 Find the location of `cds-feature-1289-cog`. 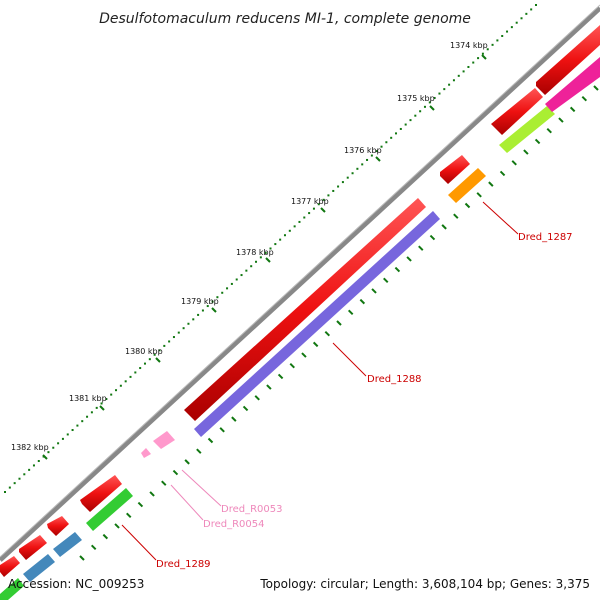

cds-feature-1289-cog is located at coordinates (109, 509).